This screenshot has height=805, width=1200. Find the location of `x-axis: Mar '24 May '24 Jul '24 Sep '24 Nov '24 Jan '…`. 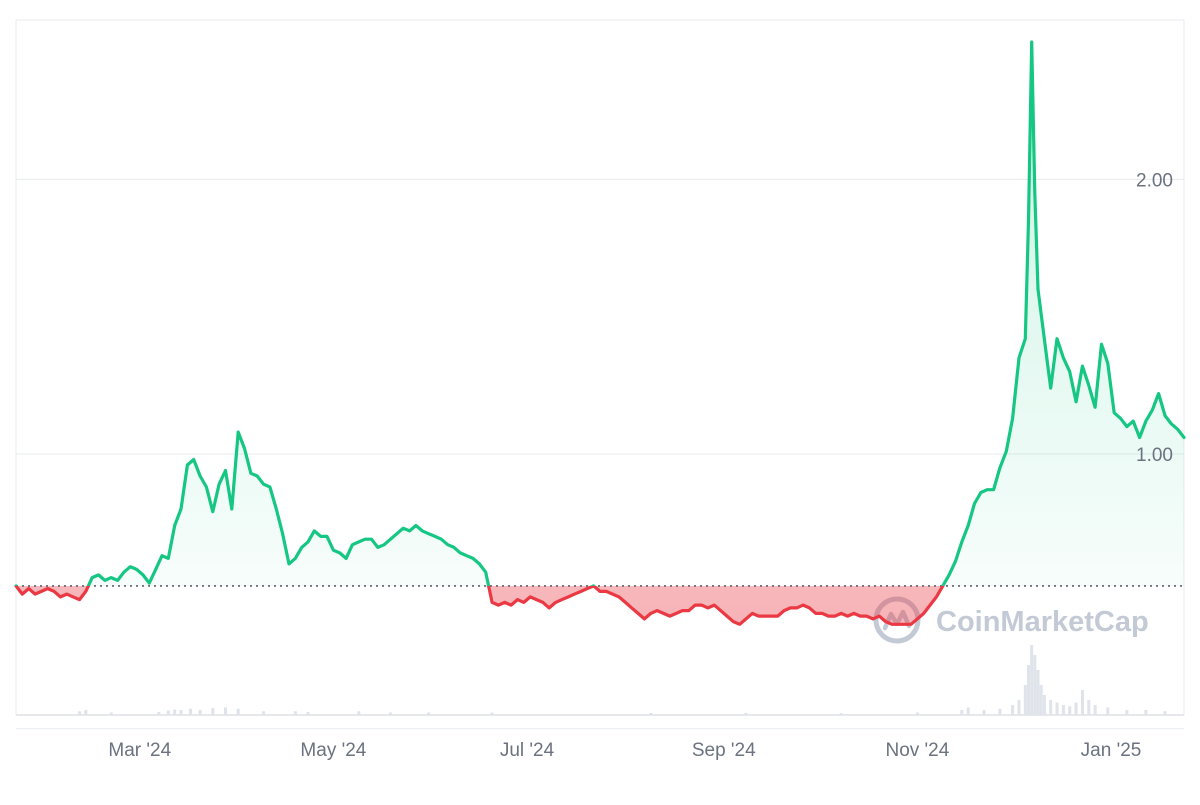

x-axis: Mar '24 May '24 Jul '24 Sep '24 Nov '24 Jan '… is located at coordinates (624, 750).